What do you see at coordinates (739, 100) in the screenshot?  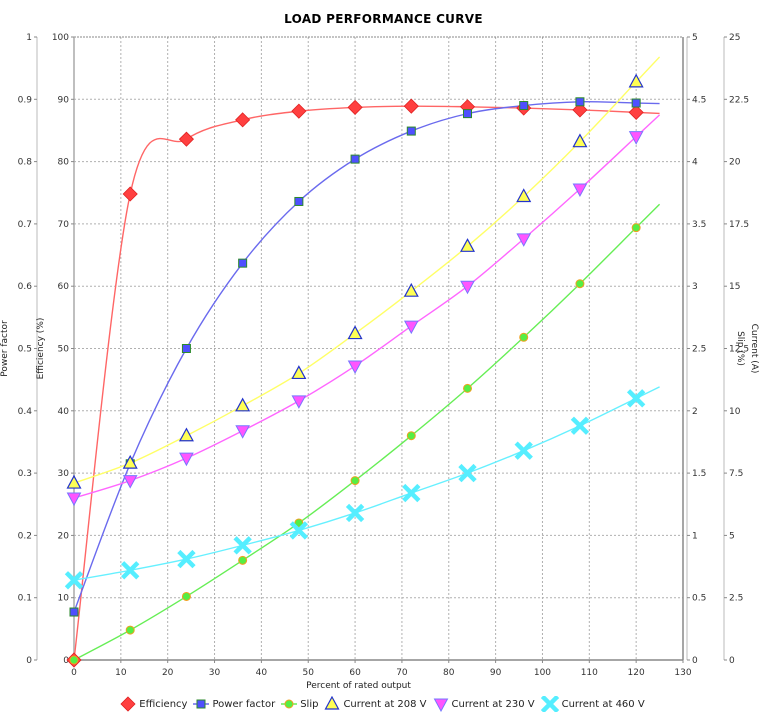 I see `current-tick-label: 22.5` at bounding box center [739, 100].